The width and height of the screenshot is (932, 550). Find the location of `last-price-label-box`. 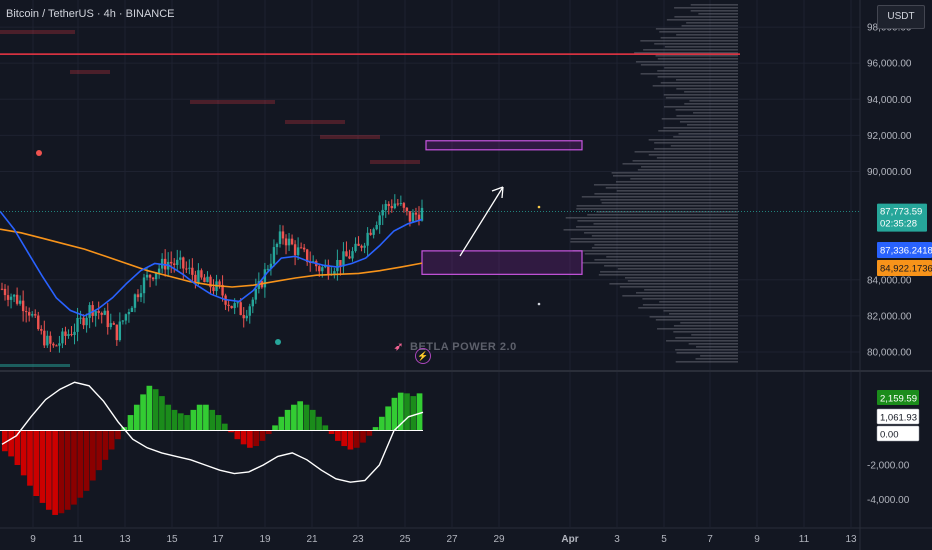

last-price-label-box is located at coordinates (902, 217).